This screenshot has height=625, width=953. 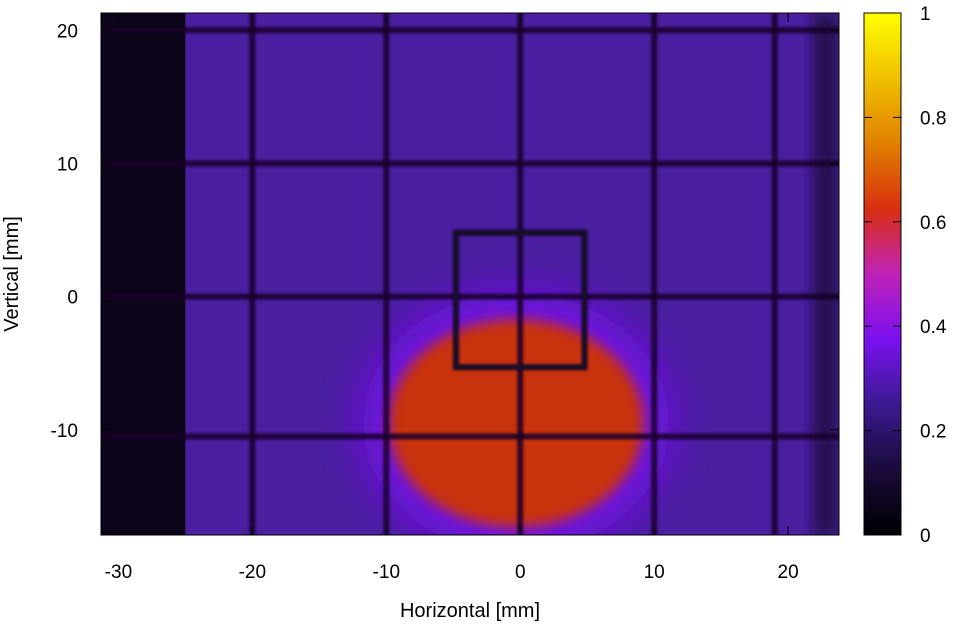 I want to click on y-tick-label: 20, so click(x=67, y=31).